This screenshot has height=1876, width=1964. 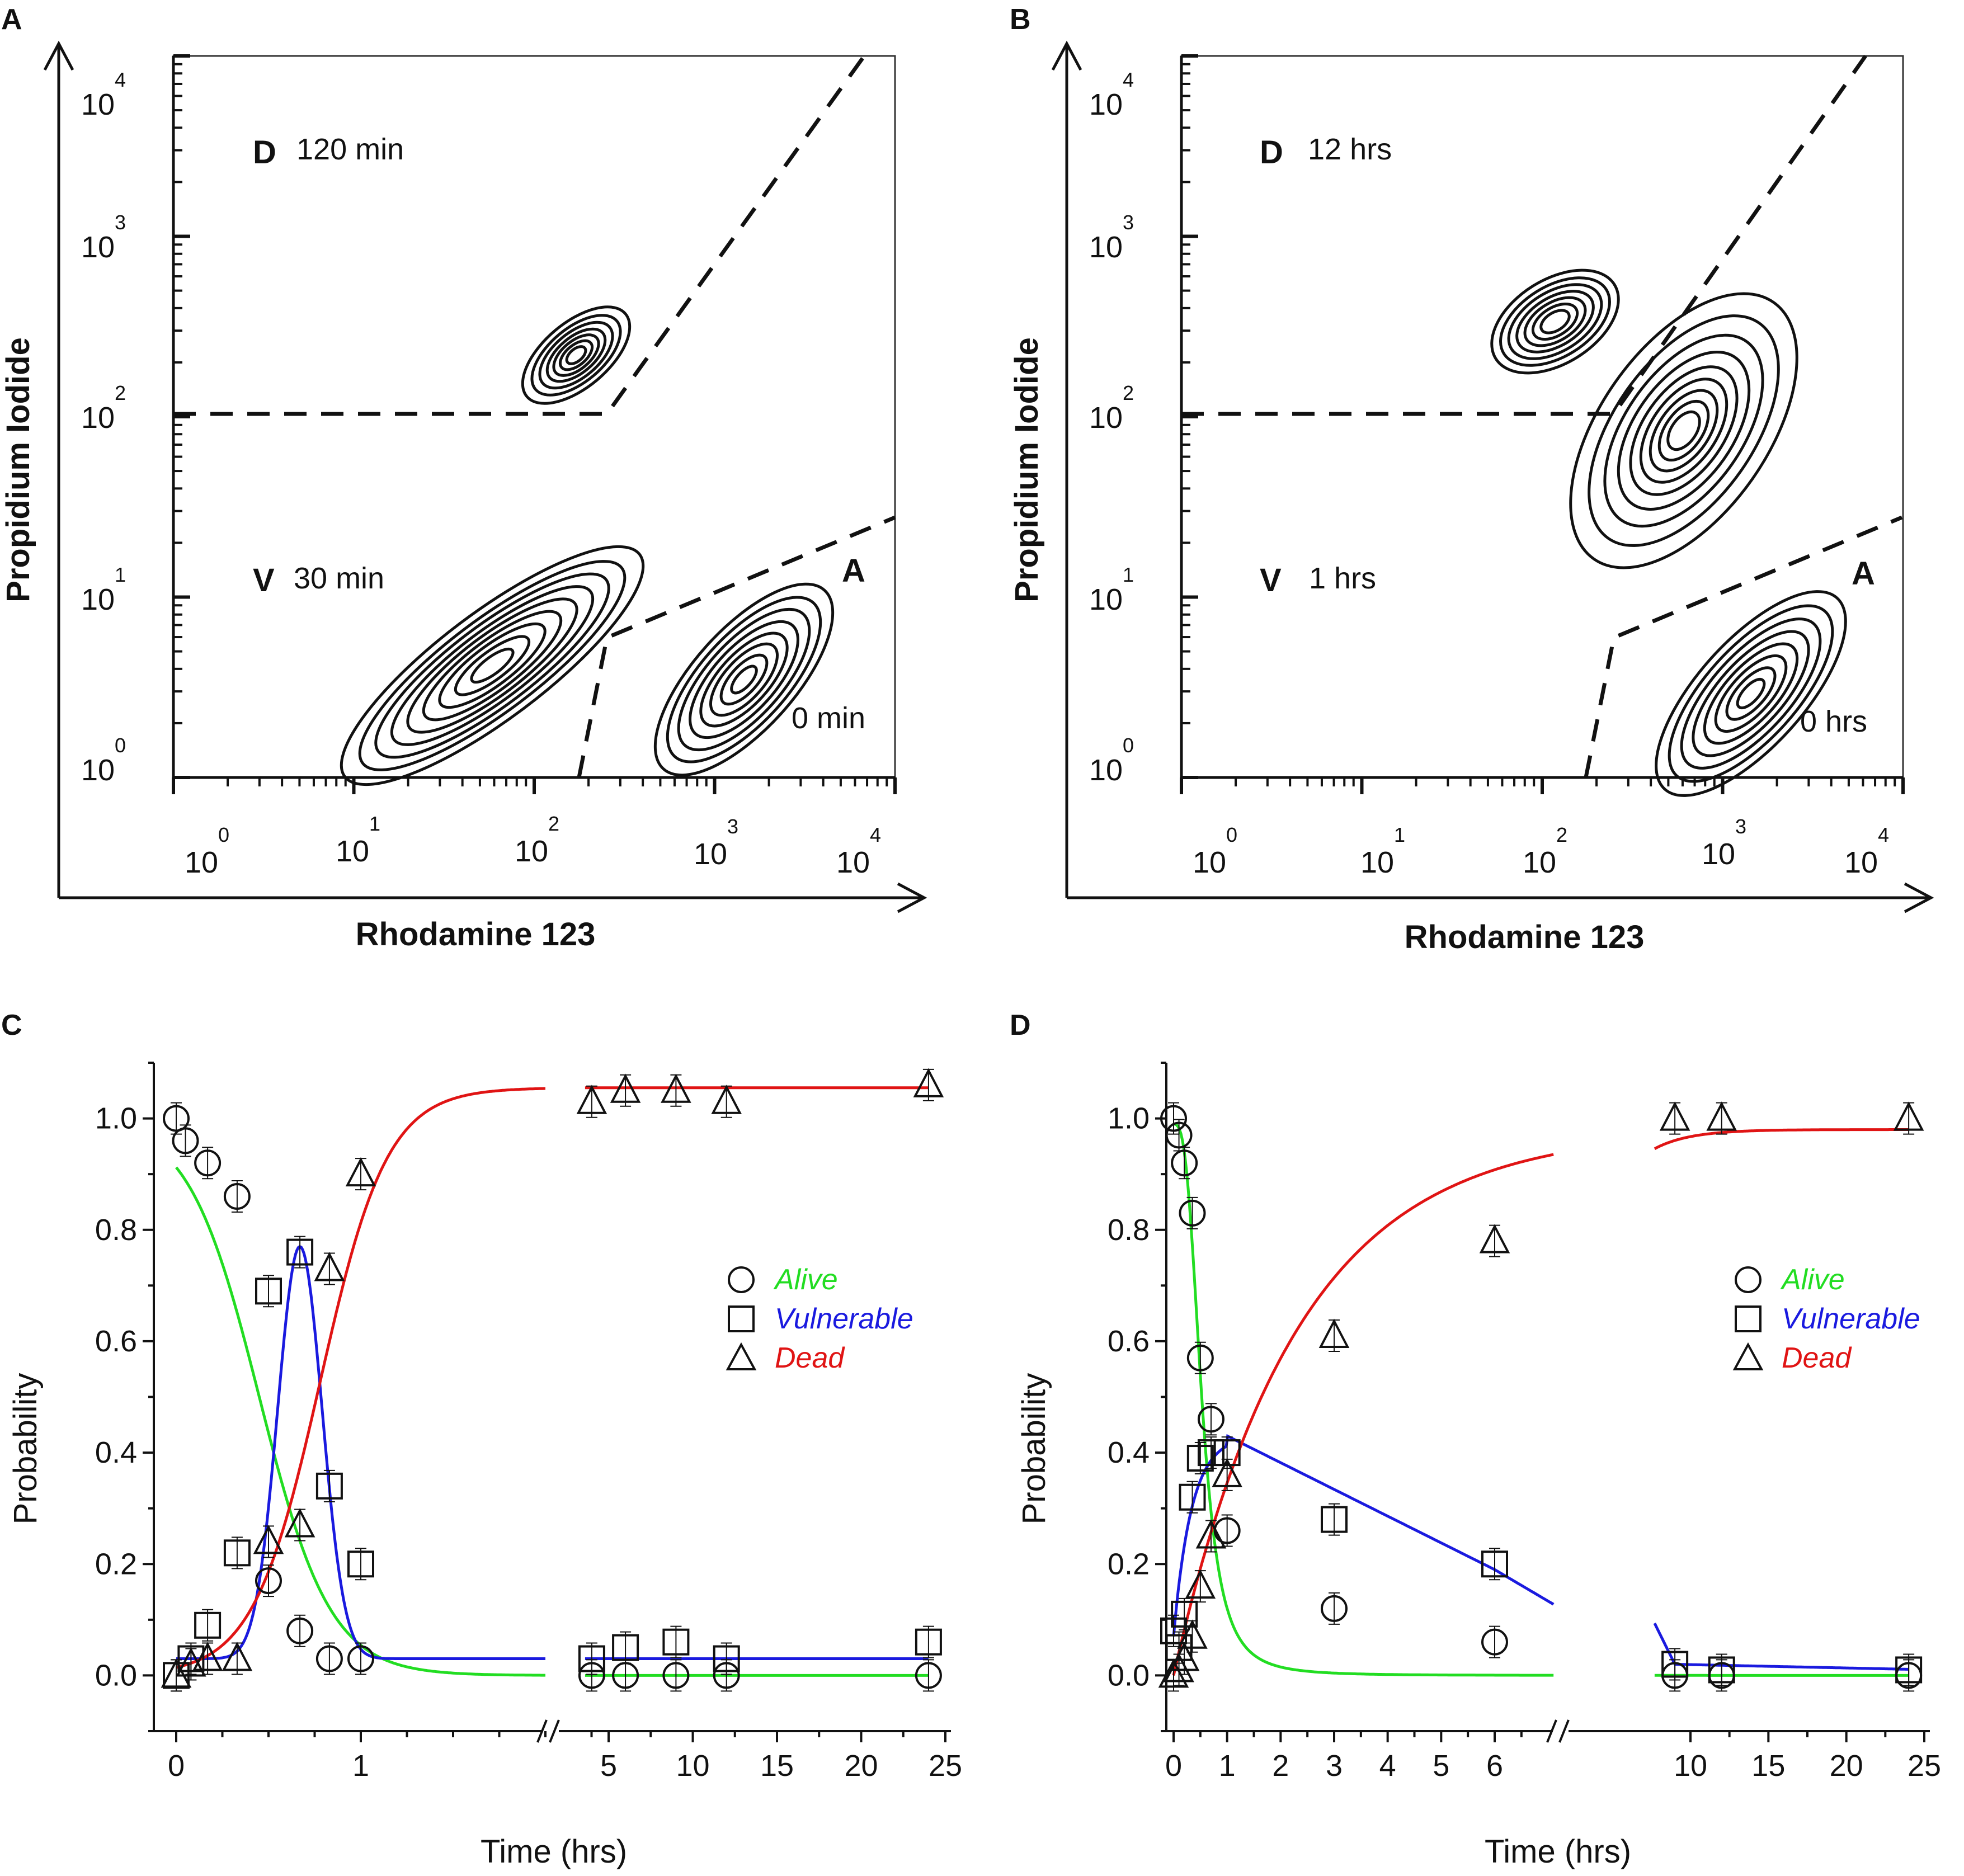 I want to click on panel-b-ytick-3-base: 10, so click(x=1106, y=247).